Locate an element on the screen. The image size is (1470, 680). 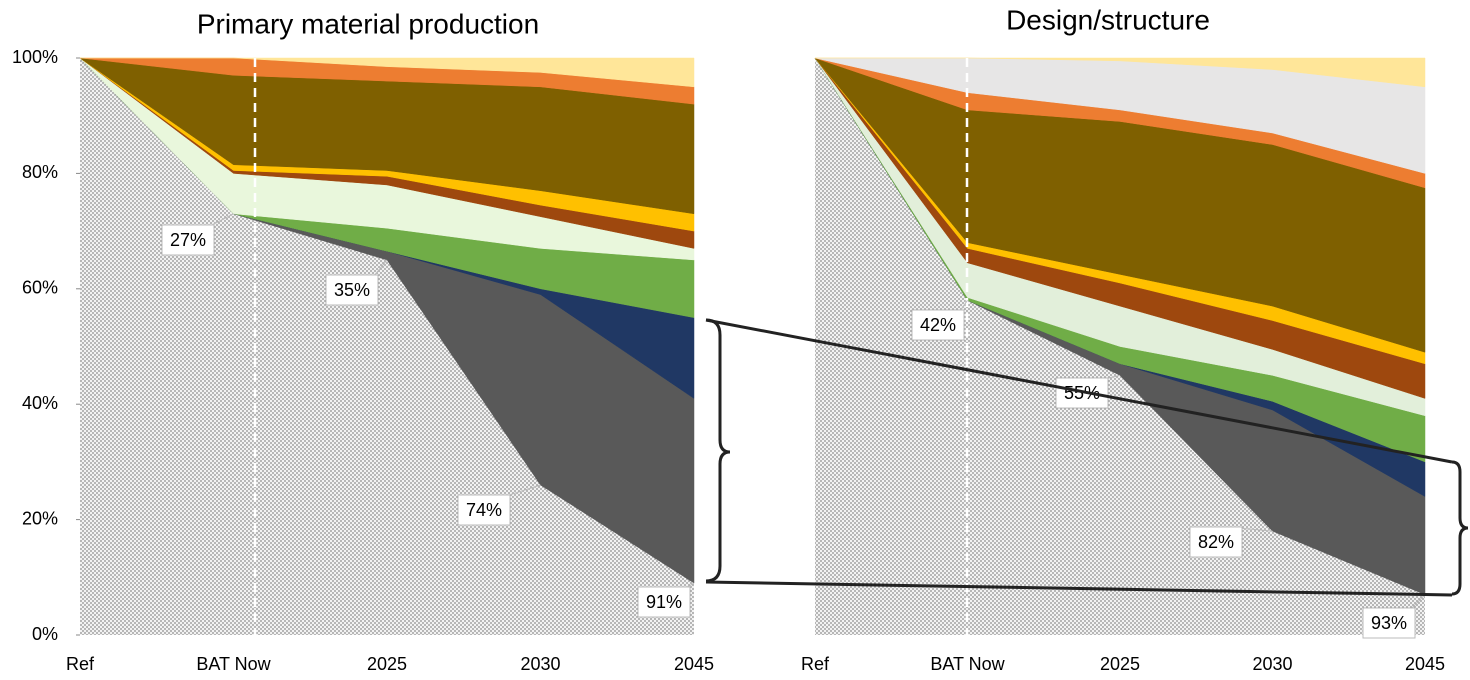
annotation: 74% is located at coordinates (484, 510).